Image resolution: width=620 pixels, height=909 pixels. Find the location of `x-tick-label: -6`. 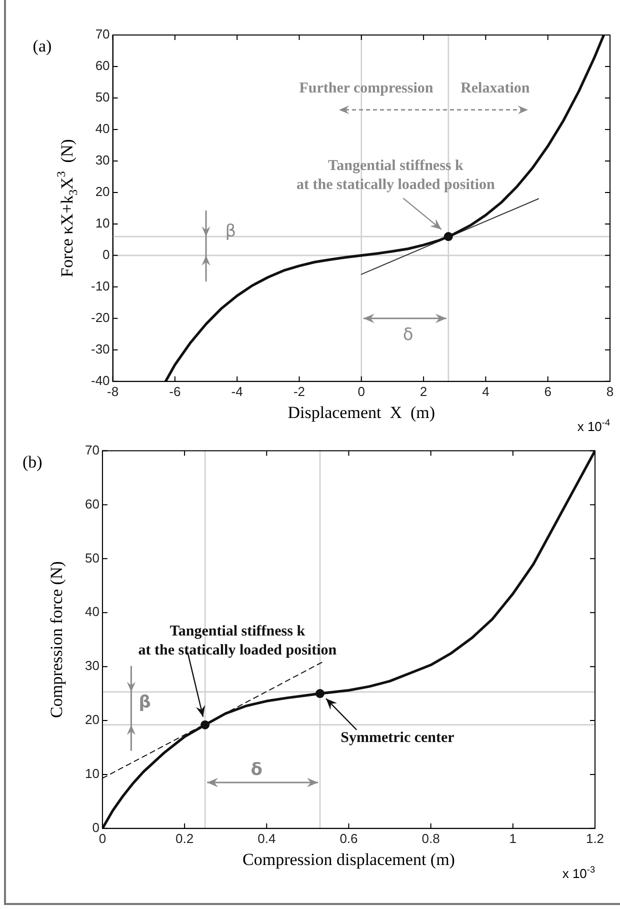

x-tick-label: -6 is located at coordinates (175, 391).